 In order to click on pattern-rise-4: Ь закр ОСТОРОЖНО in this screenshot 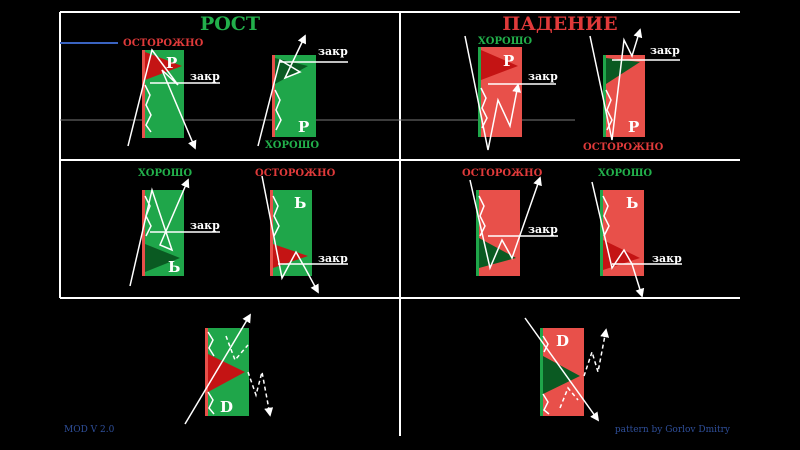, I will do `click(301, 231)`.